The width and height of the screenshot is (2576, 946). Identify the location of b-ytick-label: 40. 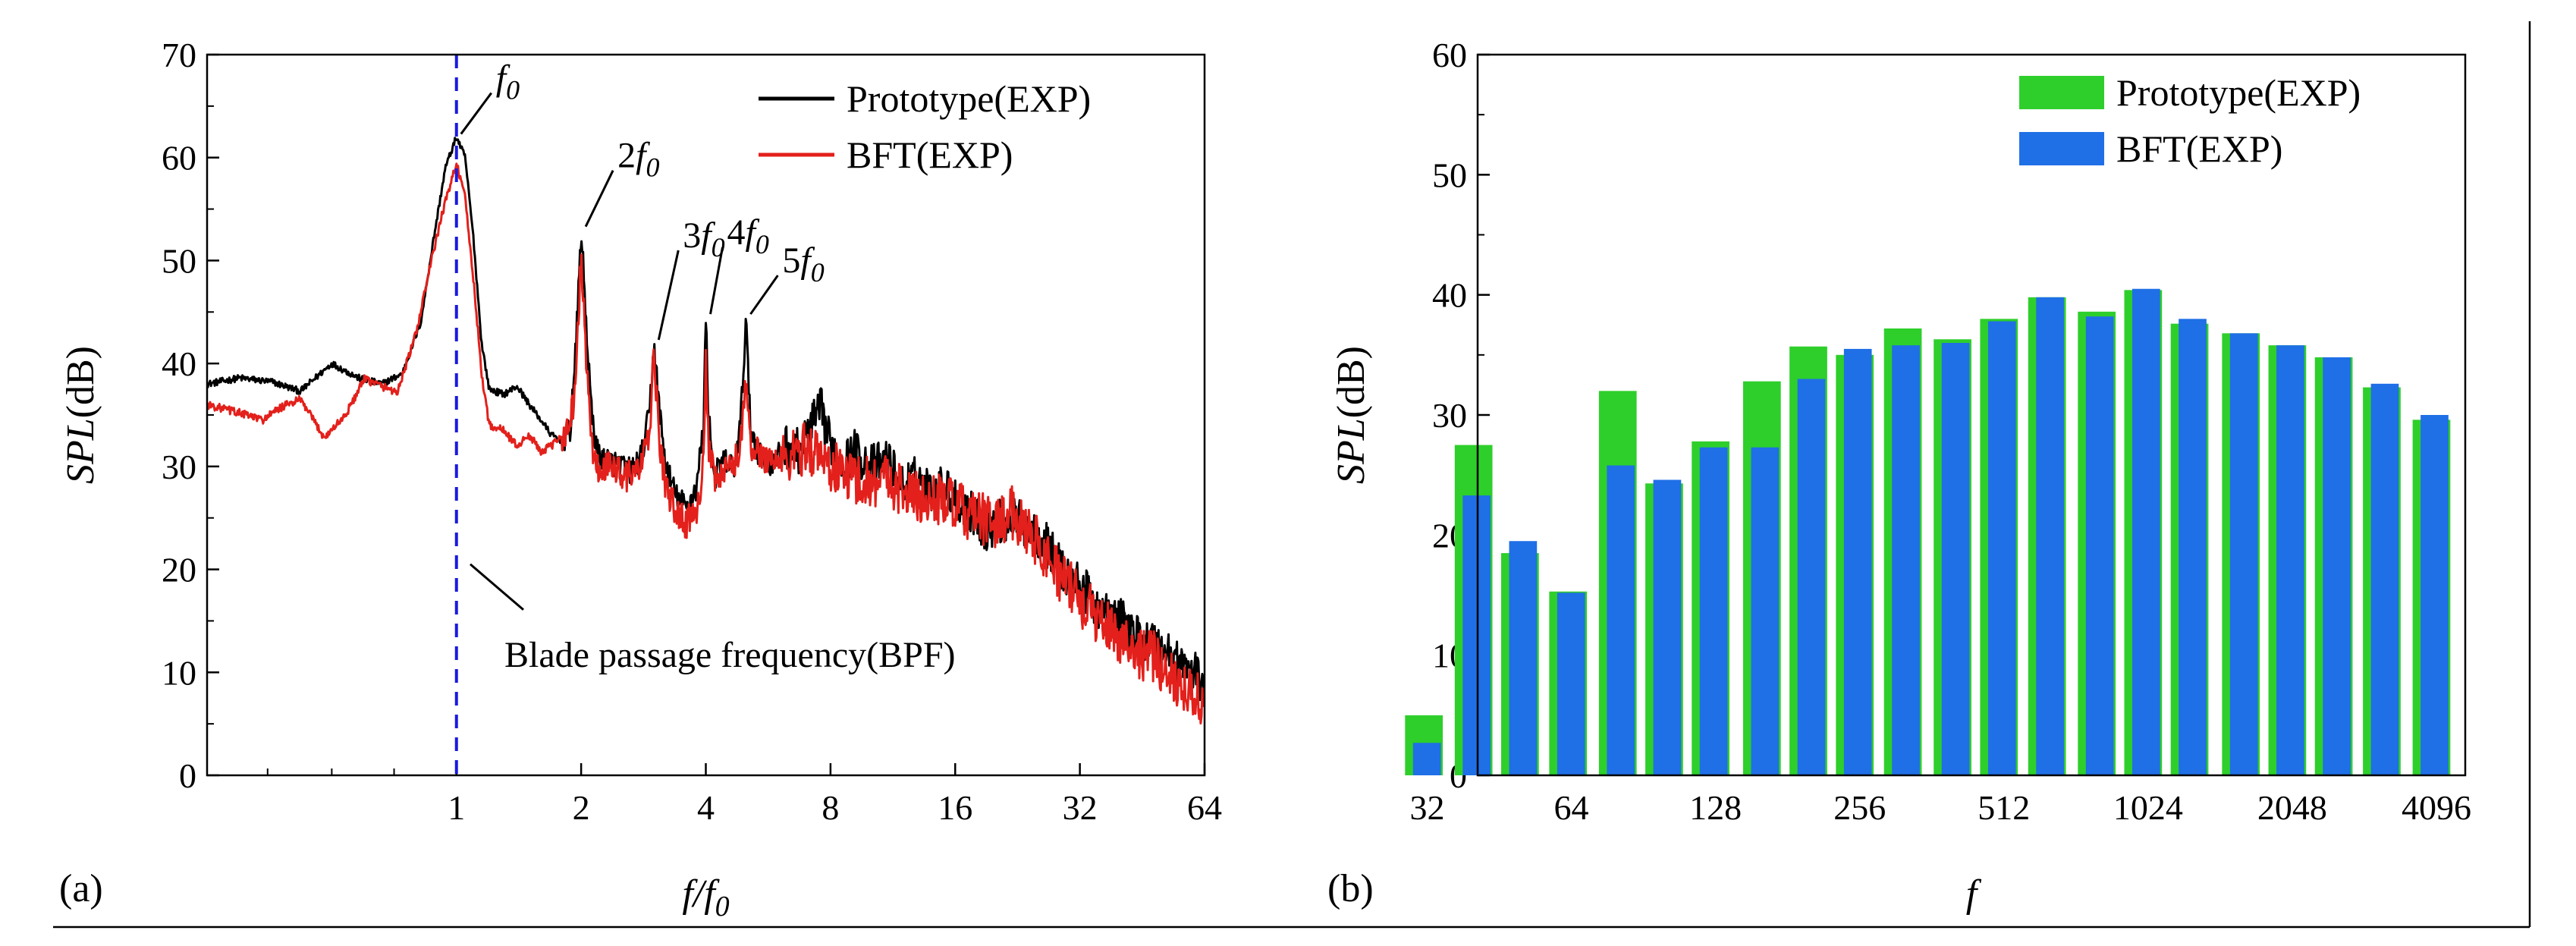
(1449, 295).